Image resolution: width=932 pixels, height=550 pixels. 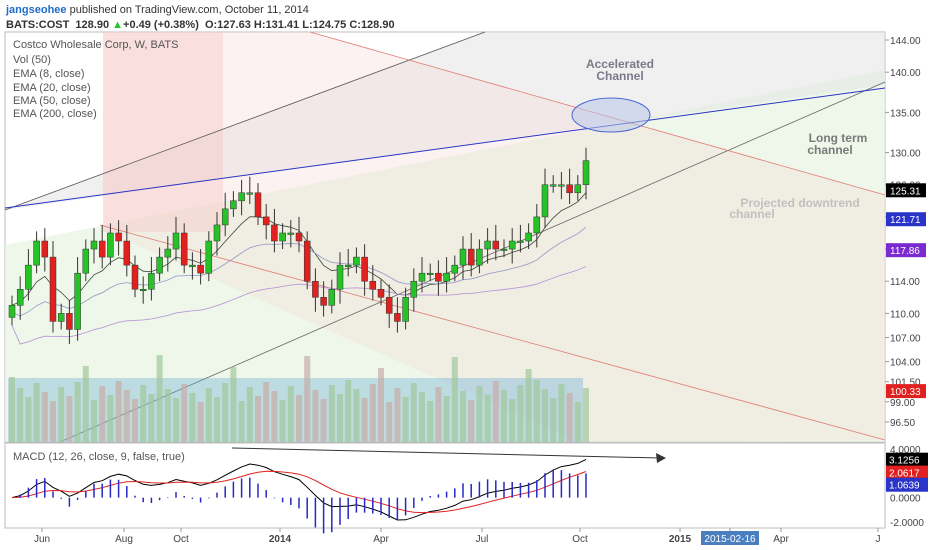 I want to click on macd-line, so click(x=299, y=489).